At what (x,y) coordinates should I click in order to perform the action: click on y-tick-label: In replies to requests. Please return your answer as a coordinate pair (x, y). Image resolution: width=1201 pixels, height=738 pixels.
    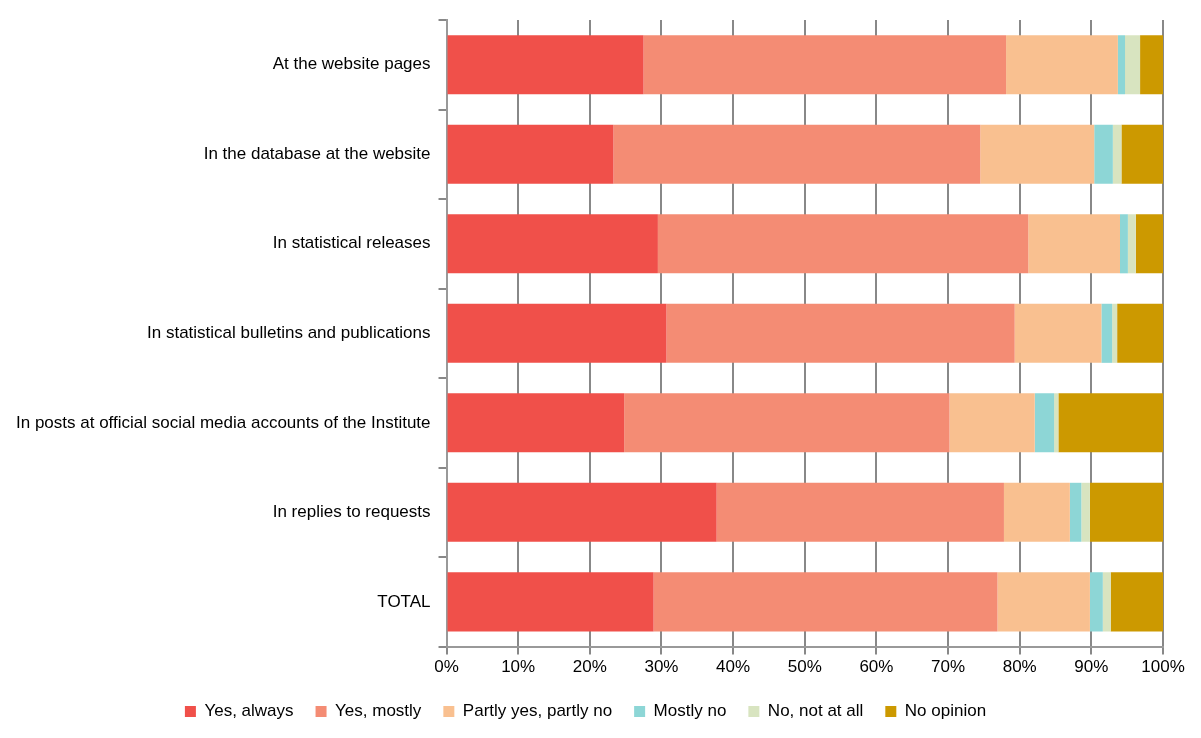
    Looking at the image, I should click on (351, 512).